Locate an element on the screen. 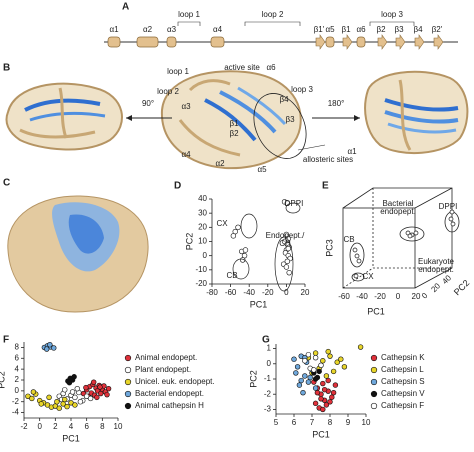  axis-label: PC3 is located at coordinates (329, 248).